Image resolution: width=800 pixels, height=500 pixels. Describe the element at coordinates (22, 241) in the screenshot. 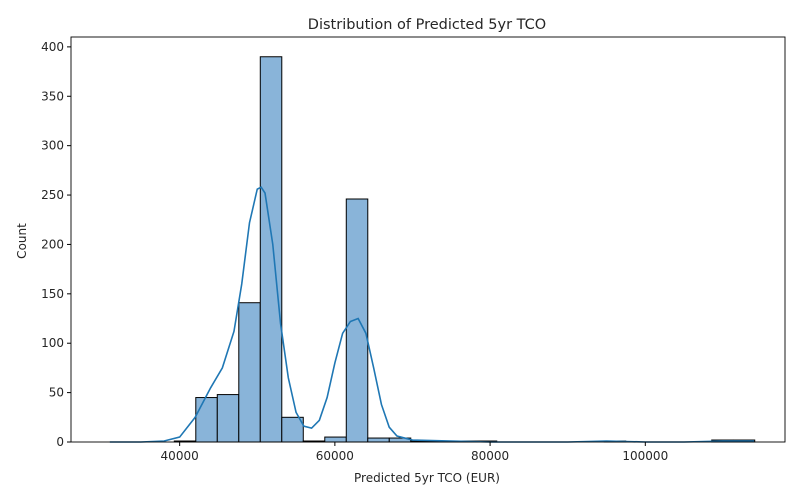

I see `y-axis-title: Count` at that location.